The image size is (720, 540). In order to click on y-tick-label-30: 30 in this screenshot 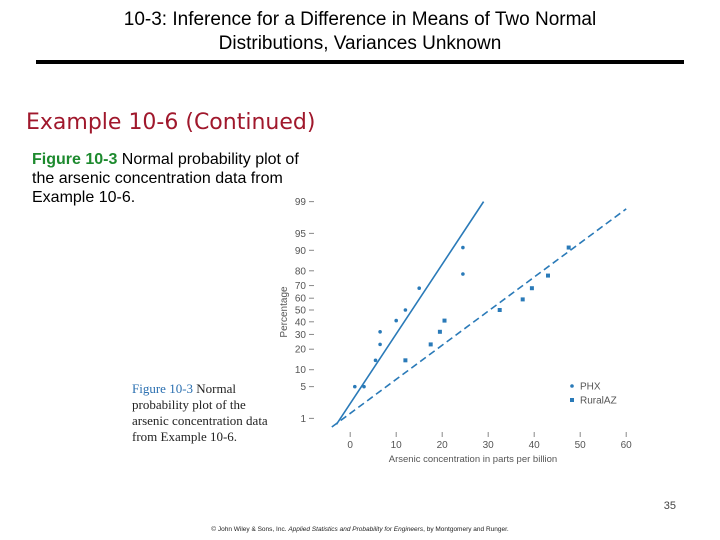, I will do `click(301, 335)`.